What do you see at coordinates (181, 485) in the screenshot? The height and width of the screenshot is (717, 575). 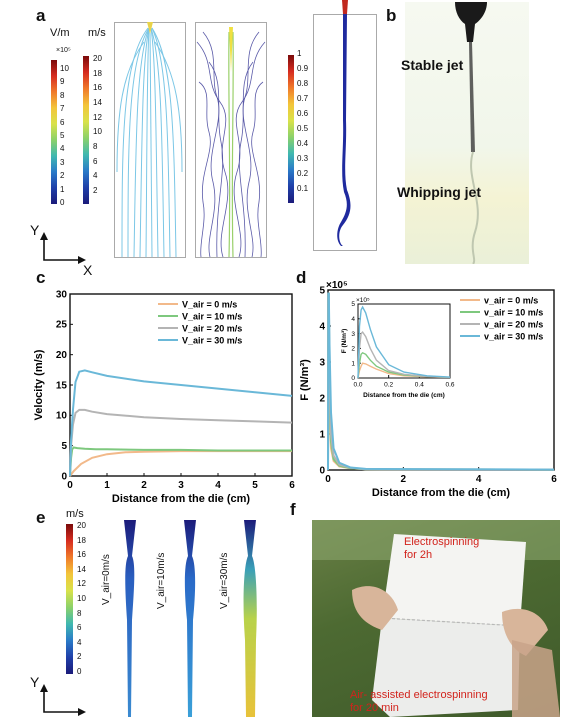 I see `c-xtick-label: 3` at bounding box center [181, 485].